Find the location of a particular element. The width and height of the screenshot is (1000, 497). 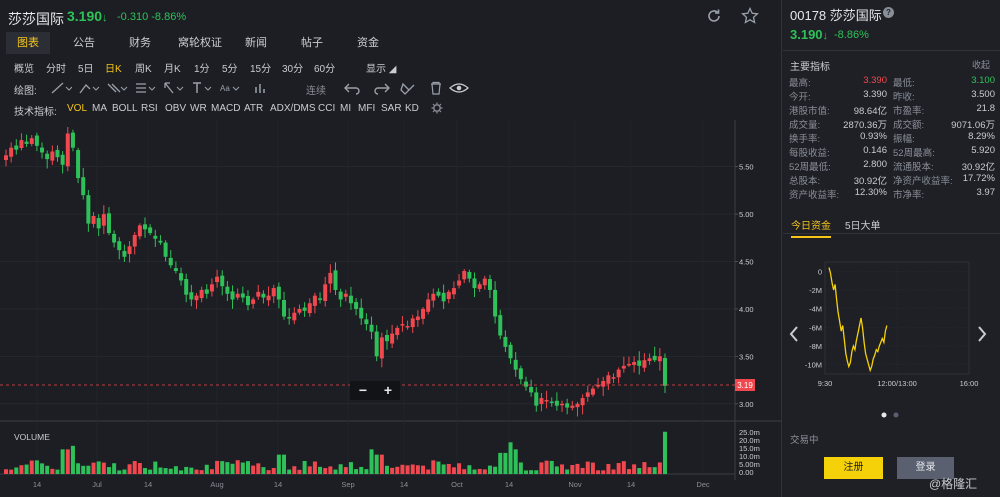

undo-icon is located at coordinates (353, 88).